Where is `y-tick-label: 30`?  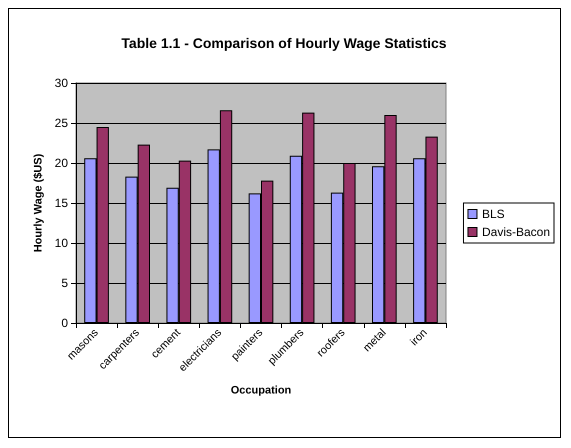
y-tick-label: 30 is located at coordinates (61, 83).